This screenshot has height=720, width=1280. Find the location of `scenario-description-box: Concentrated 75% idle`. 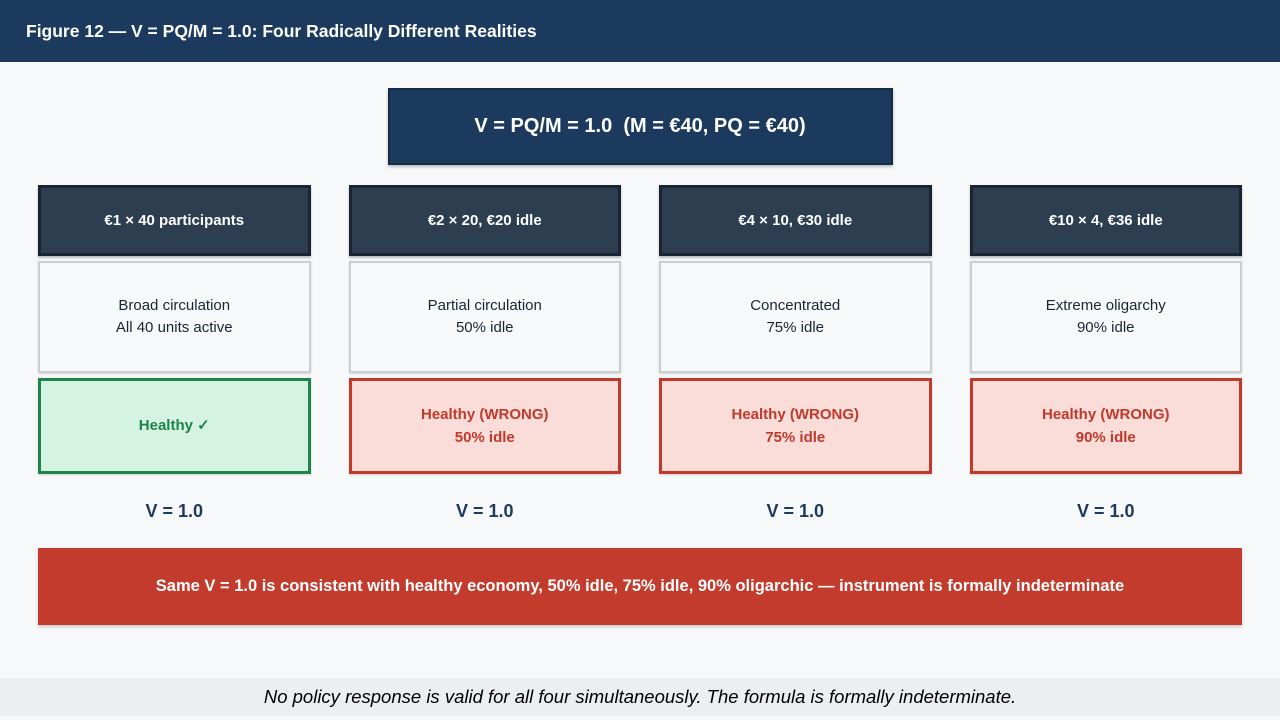

scenario-description-box: Concentrated 75% idle is located at coordinates (795, 317).